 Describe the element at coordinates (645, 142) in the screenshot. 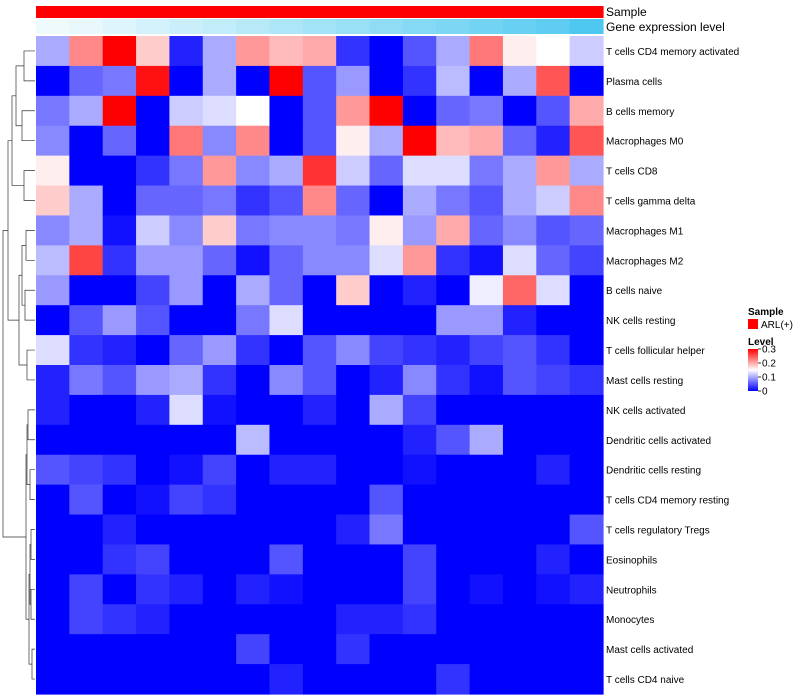

I see `row-label: Macrophages M0` at that location.